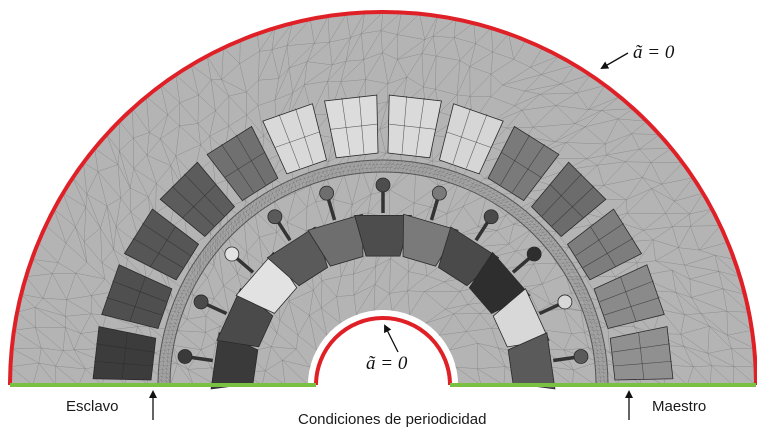 Image resolution: width=757 pixels, height=434 pixels. What do you see at coordinates (614, 60) in the screenshot?
I see `outer-boundary-arrow` at bounding box center [614, 60].